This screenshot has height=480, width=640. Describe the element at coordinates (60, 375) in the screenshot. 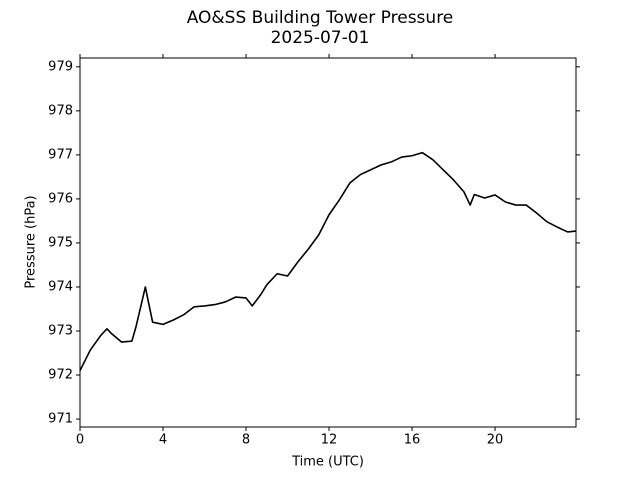

I see `y-tick-label: 972` at that location.